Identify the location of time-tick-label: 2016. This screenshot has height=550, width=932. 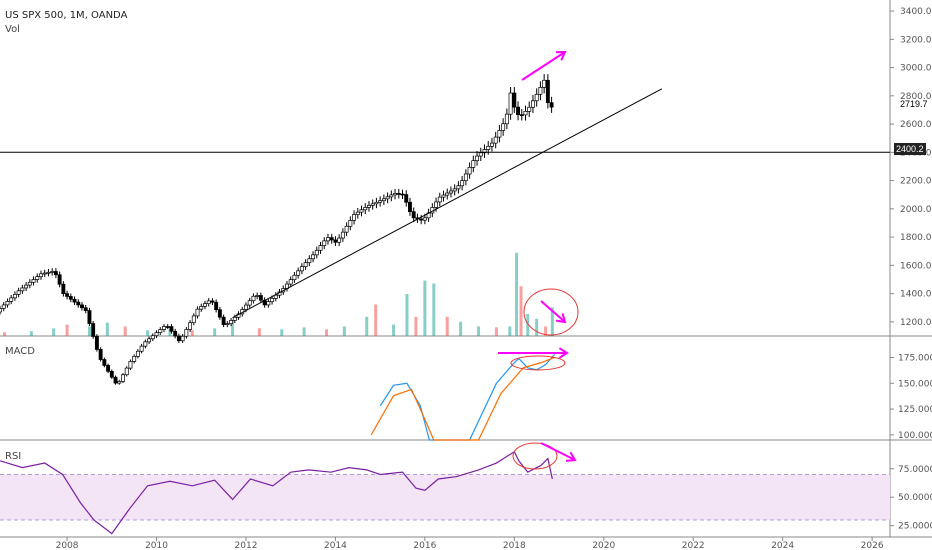
(424, 545).